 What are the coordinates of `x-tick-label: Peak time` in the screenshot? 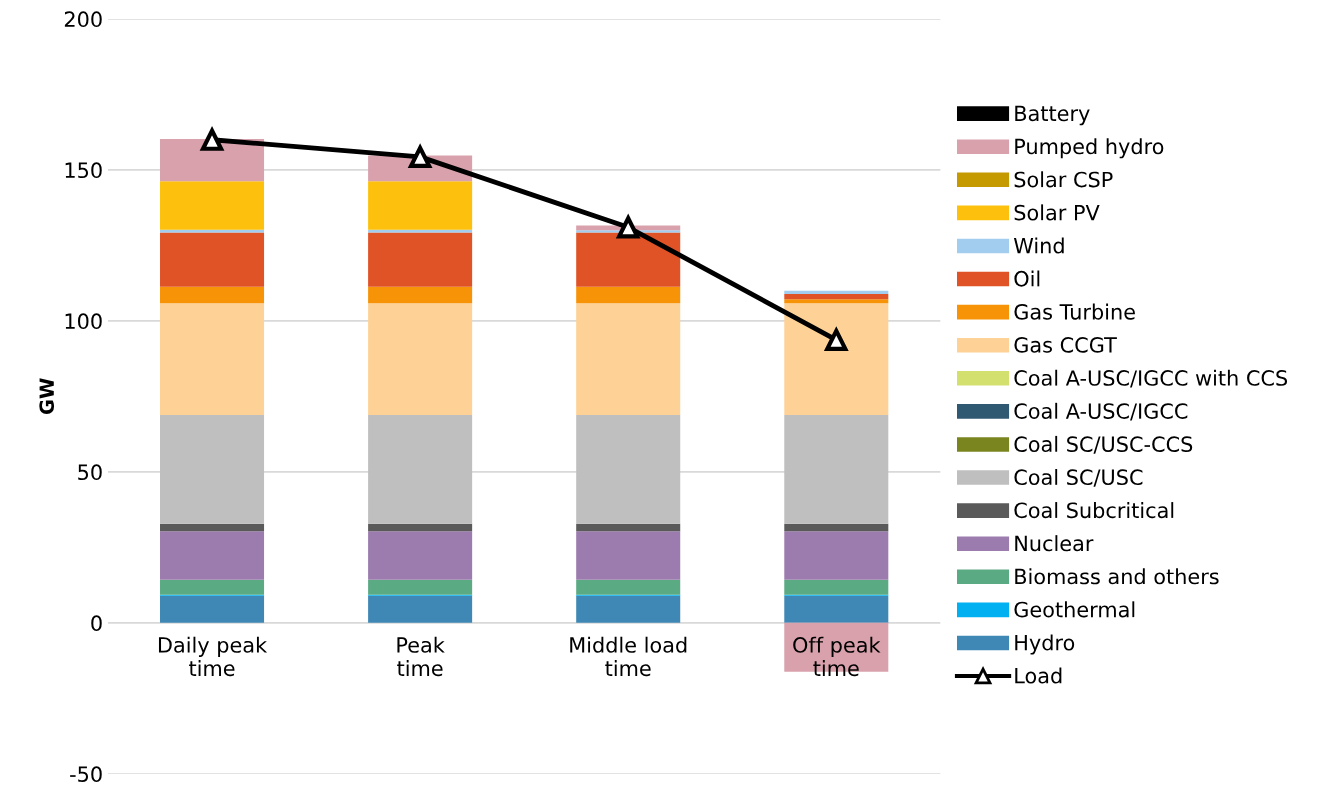 It's located at (421, 656).